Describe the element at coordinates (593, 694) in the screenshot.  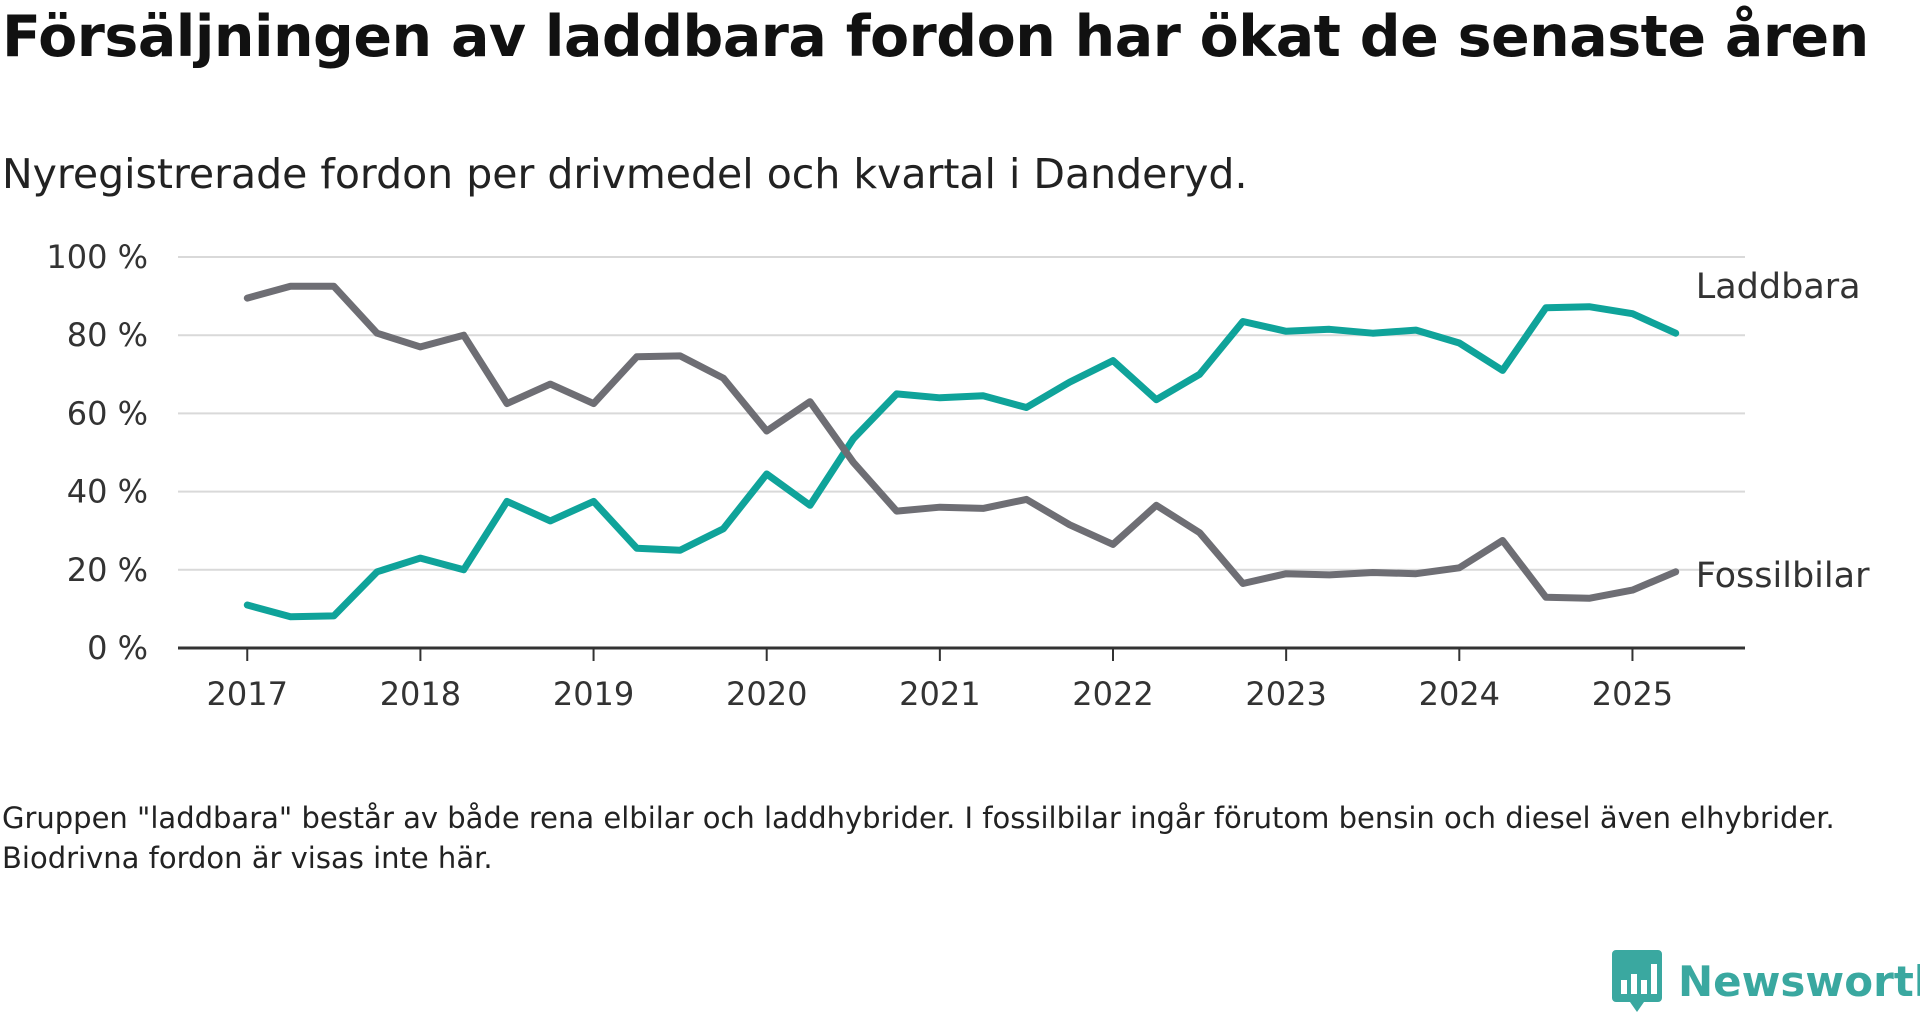
I see `x-tick-label: 2019` at that location.